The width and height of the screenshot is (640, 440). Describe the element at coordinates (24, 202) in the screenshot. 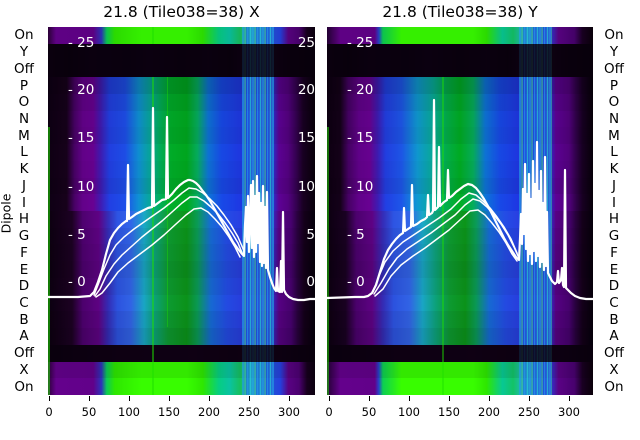

I see `dipole-label-left-i-10: I` at that location.